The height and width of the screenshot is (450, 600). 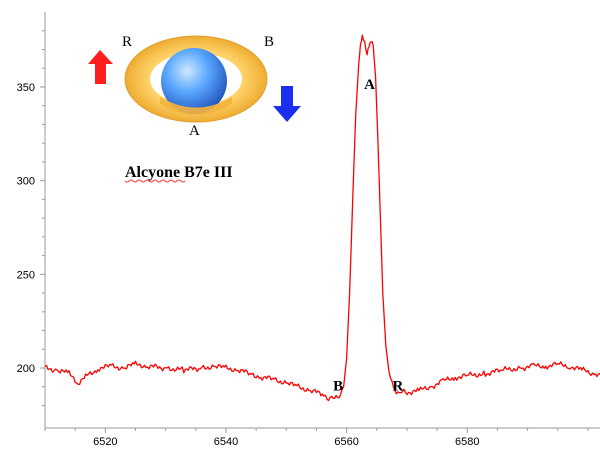 I want to click on x-tick-label: 6520, so click(x=105, y=442).